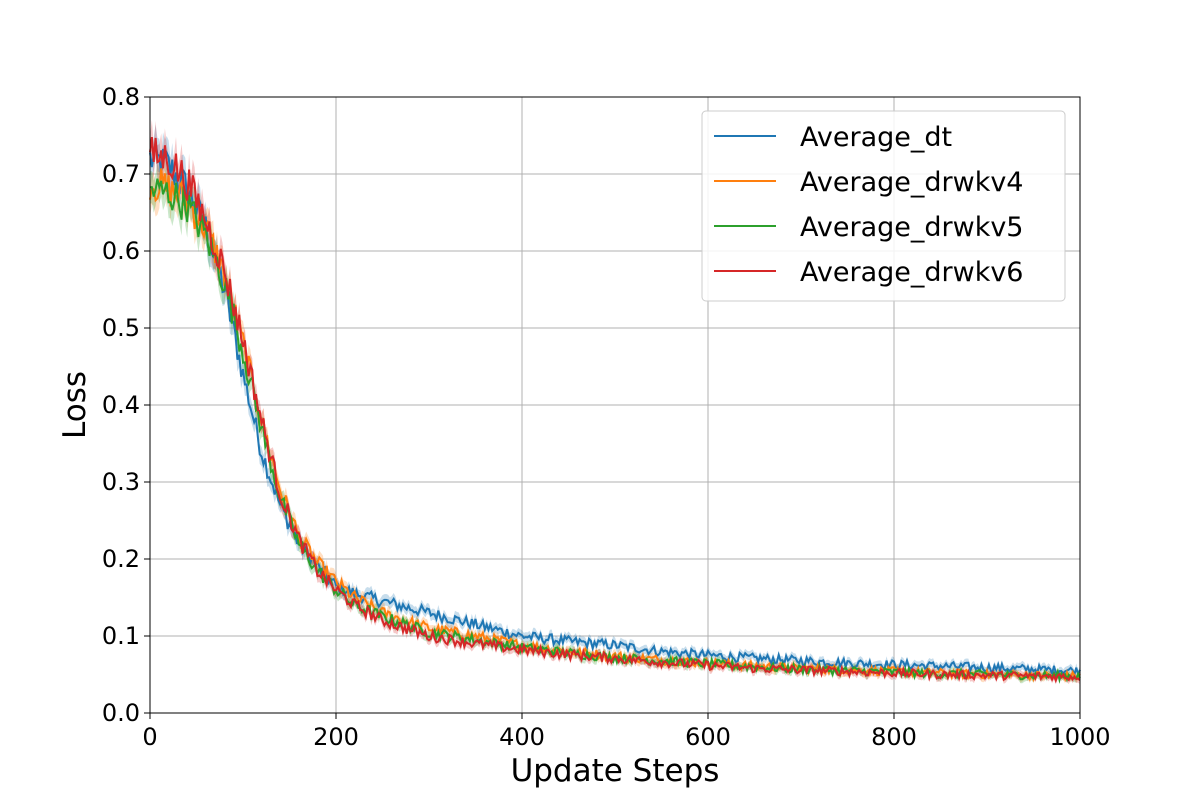  I want to click on y-tick-label: 0.4, so click(121, 405).